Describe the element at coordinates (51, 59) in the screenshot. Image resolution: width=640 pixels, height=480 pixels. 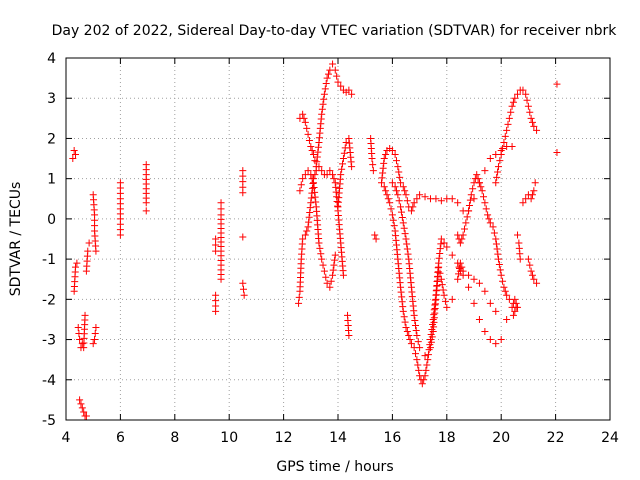
I see `y-tick-label: 4` at that location.